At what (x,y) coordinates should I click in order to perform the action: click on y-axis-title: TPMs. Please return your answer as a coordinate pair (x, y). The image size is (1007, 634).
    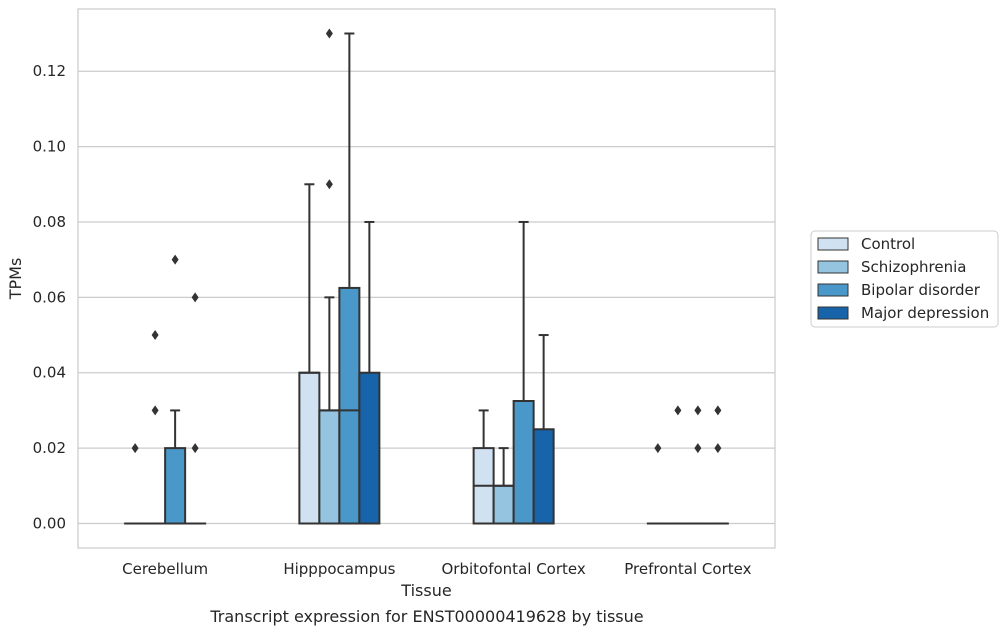
    Looking at the image, I should click on (15, 279).